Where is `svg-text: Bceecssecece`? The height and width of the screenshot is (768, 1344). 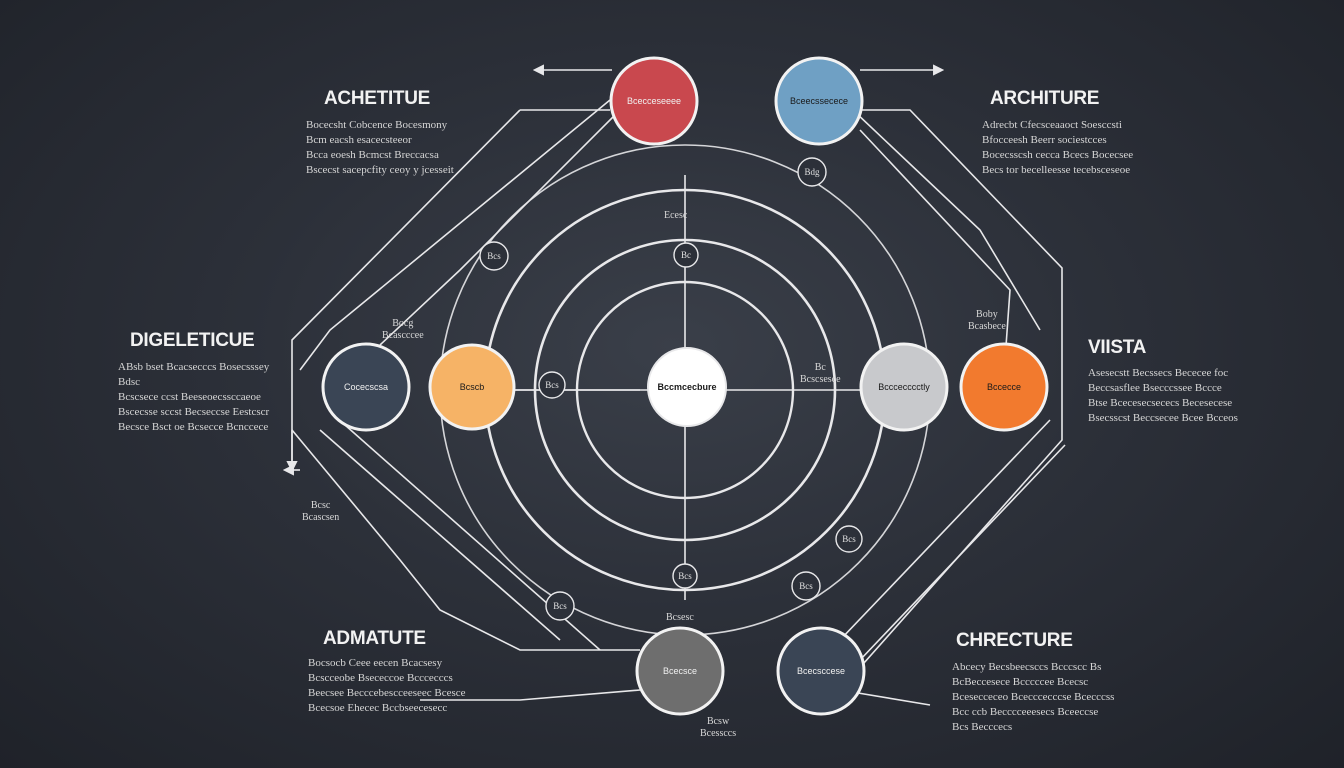 svg-text: Bceecssecece is located at coordinates (819, 101).